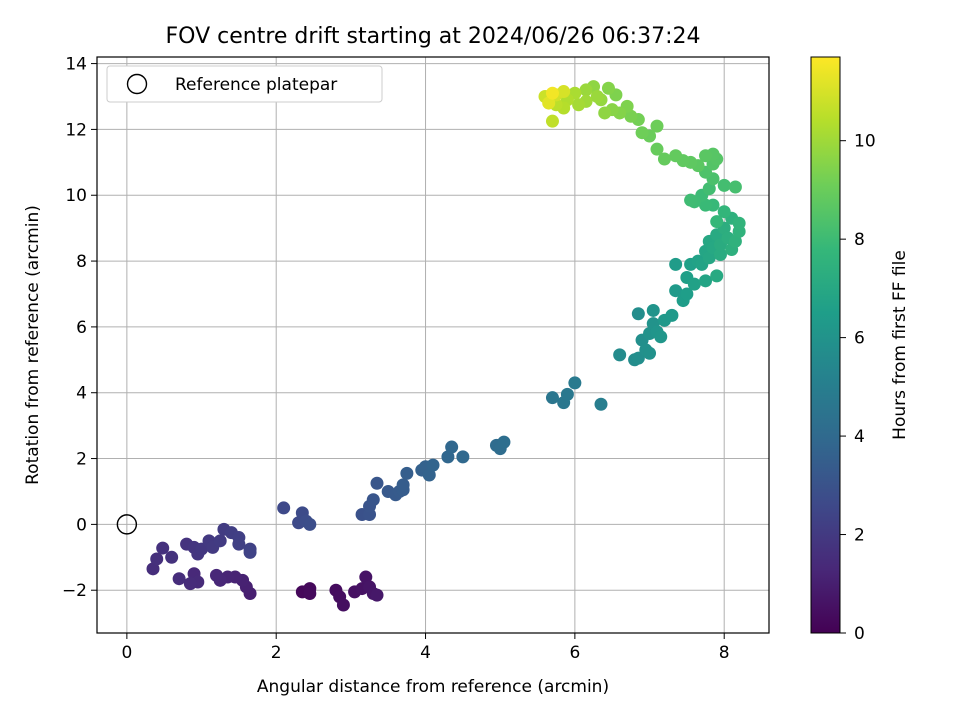 This screenshot has width=960, height=720. Describe the element at coordinates (859, 339) in the screenshot. I see `colorbar-tick-label: 6` at that location.